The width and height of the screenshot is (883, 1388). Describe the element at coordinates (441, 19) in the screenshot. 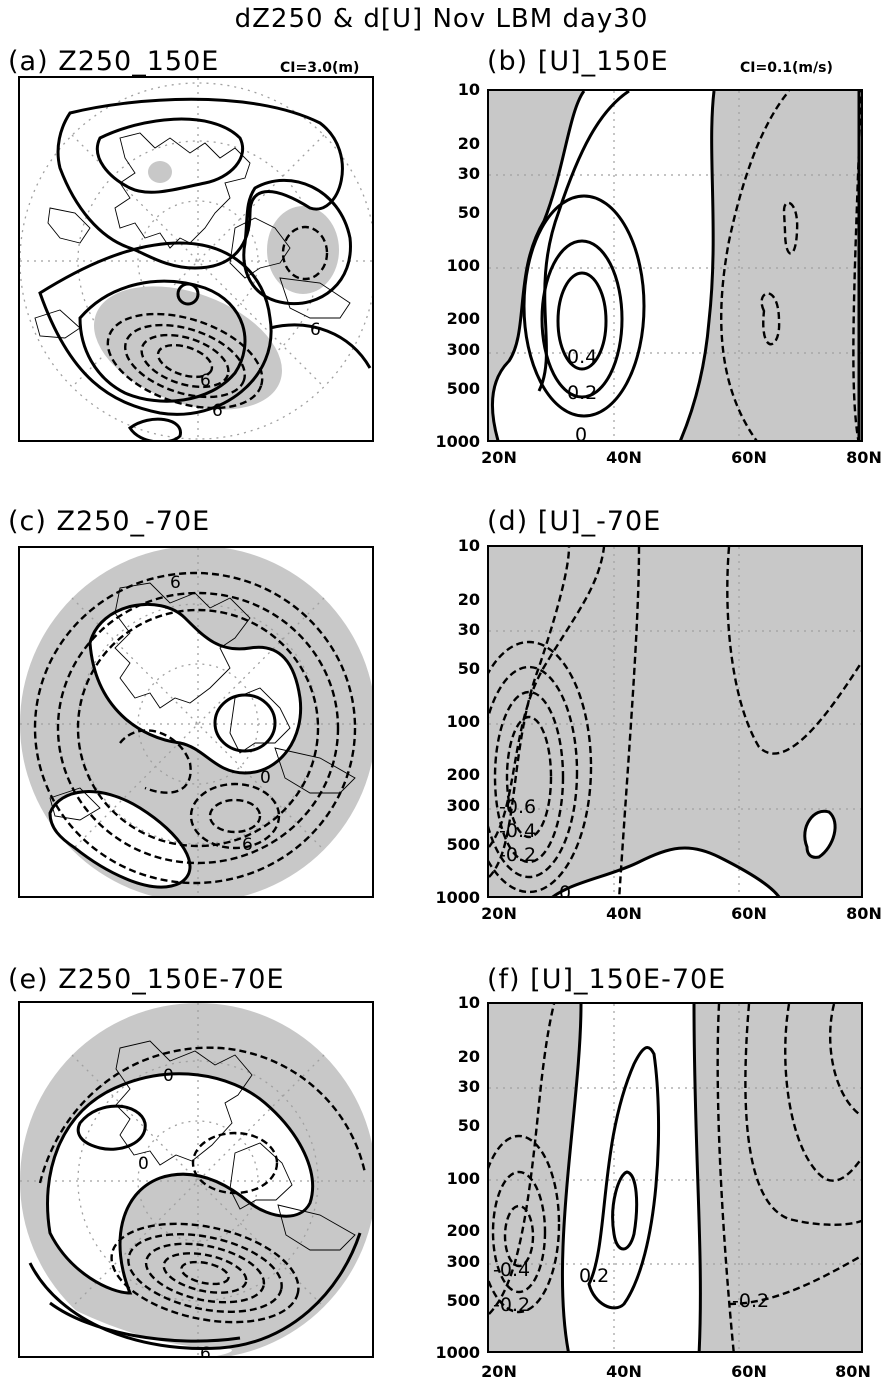

I see `figure-title: dZ250 & d[U] Nov LBM day30` at that location.